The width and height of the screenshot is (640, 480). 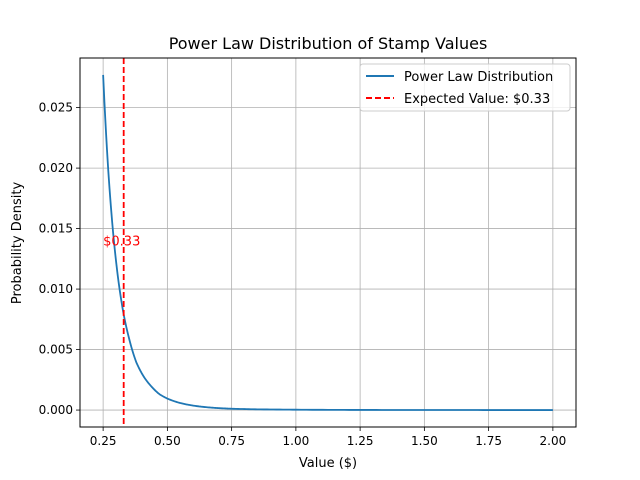 What do you see at coordinates (17, 243) in the screenshot?
I see `y-axis-label: Probability Density` at bounding box center [17, 243].